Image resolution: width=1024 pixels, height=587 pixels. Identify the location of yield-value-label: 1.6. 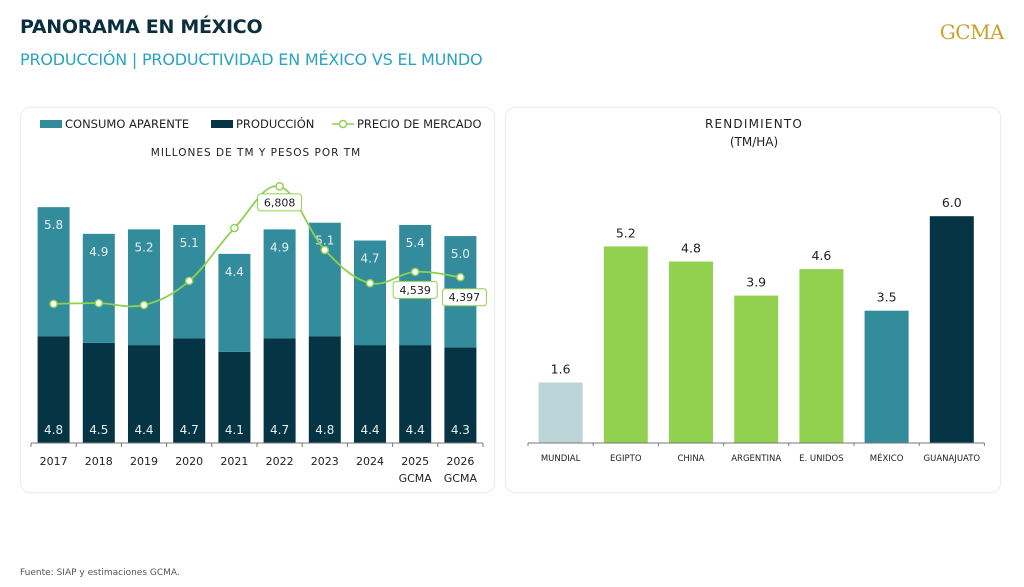
(561, 369).